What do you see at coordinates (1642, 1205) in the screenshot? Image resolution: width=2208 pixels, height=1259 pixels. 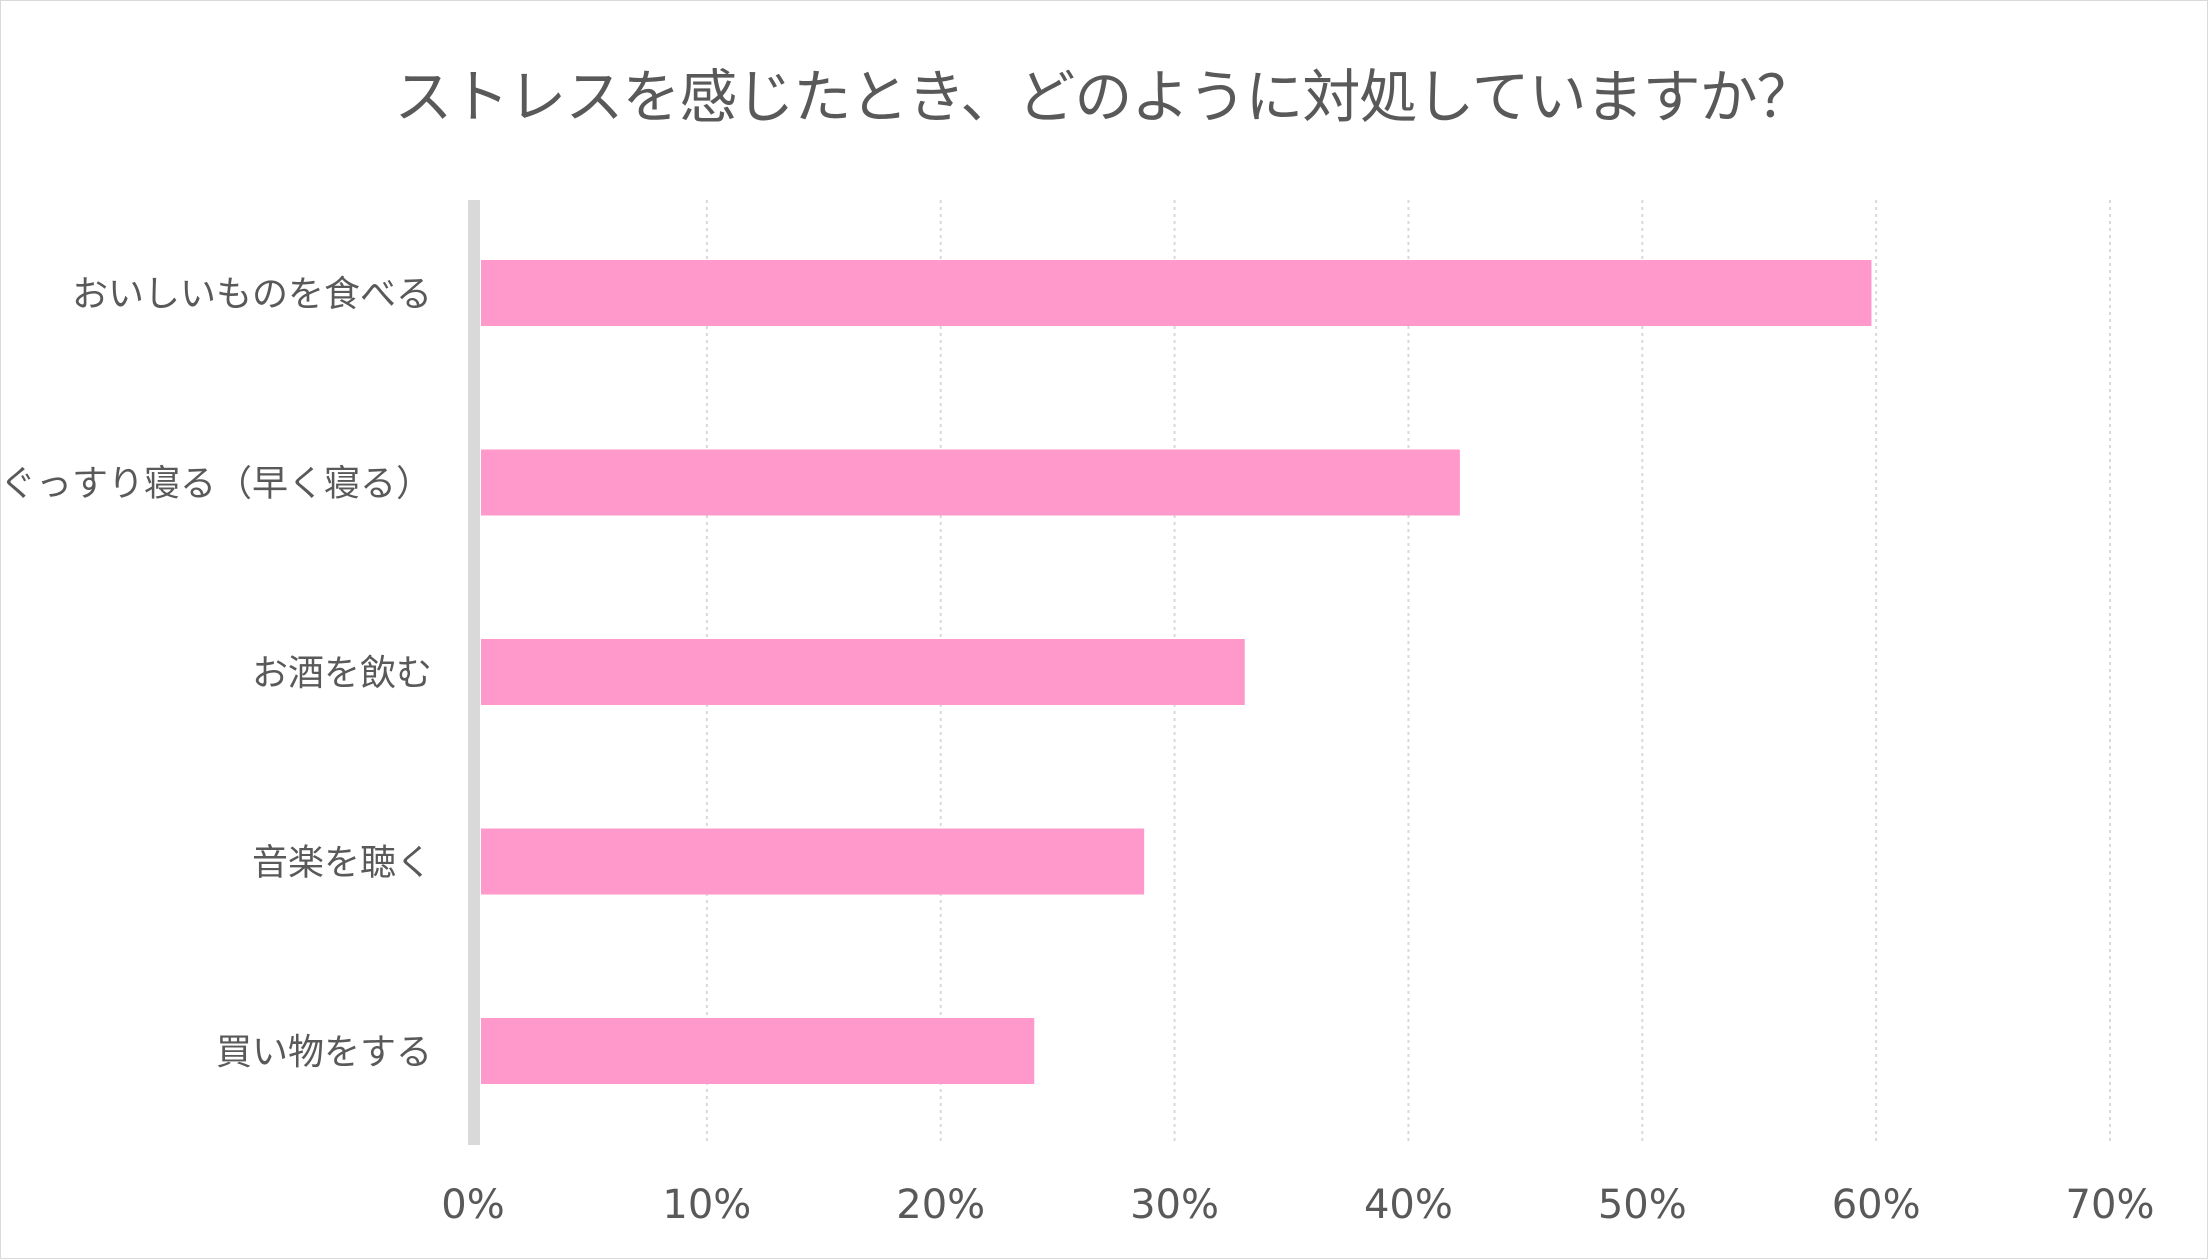 I see `x-tick-label: 50%` at bounding box center [1642, 1205].